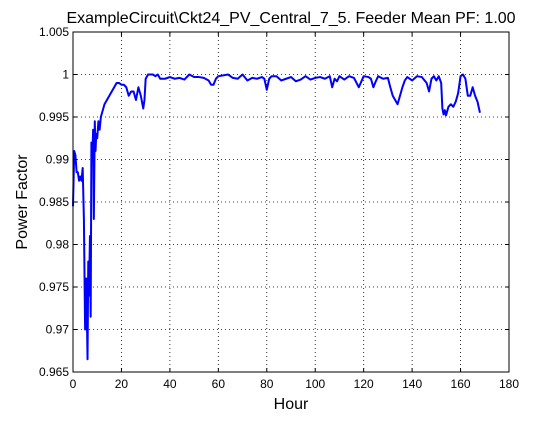 The height and width of the screenshot is (425, 560). What do you see at coordinates (315, 384) in the screenshot?
I see `x-tick-label: 100` at bounding box center [315, 384].